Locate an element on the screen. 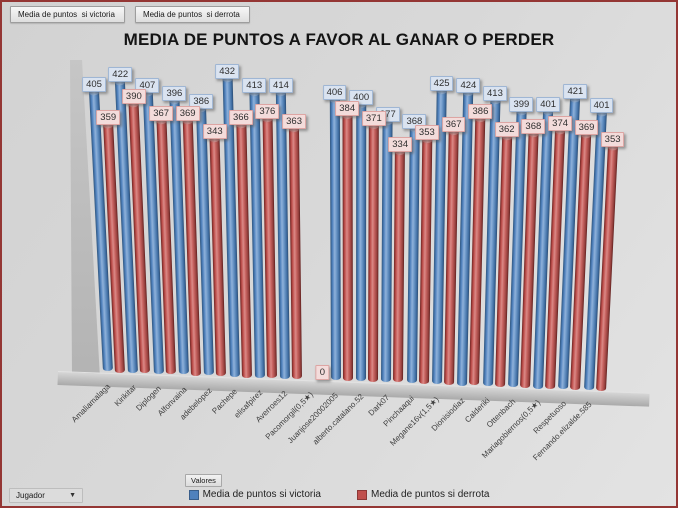  legend-label-victoria: Media de puntos si victoria is located at coordinates (261, 494).